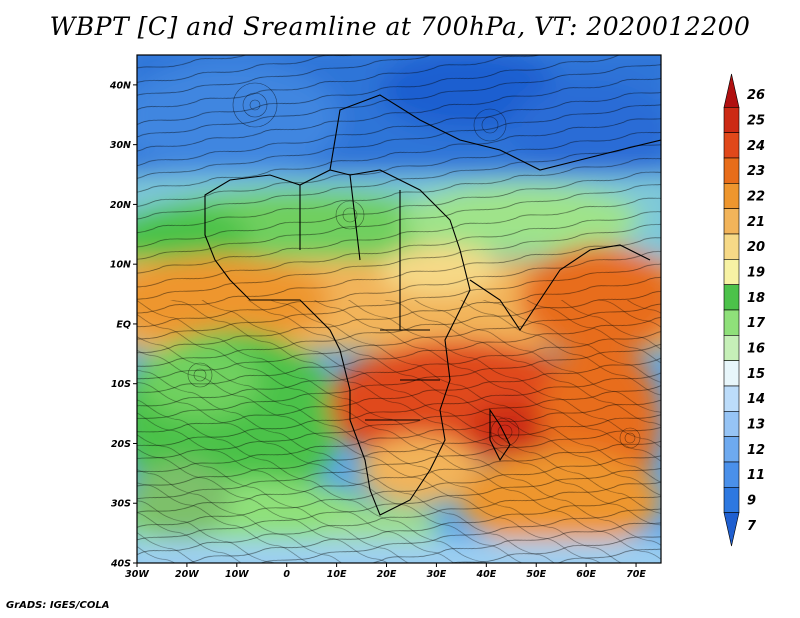 The width and height of the screenshot is (800, 618). What do you see at coordinates (756, 298) in the screenshot?
I see `colorbar-label: 18` at bounding box center [756, 298].